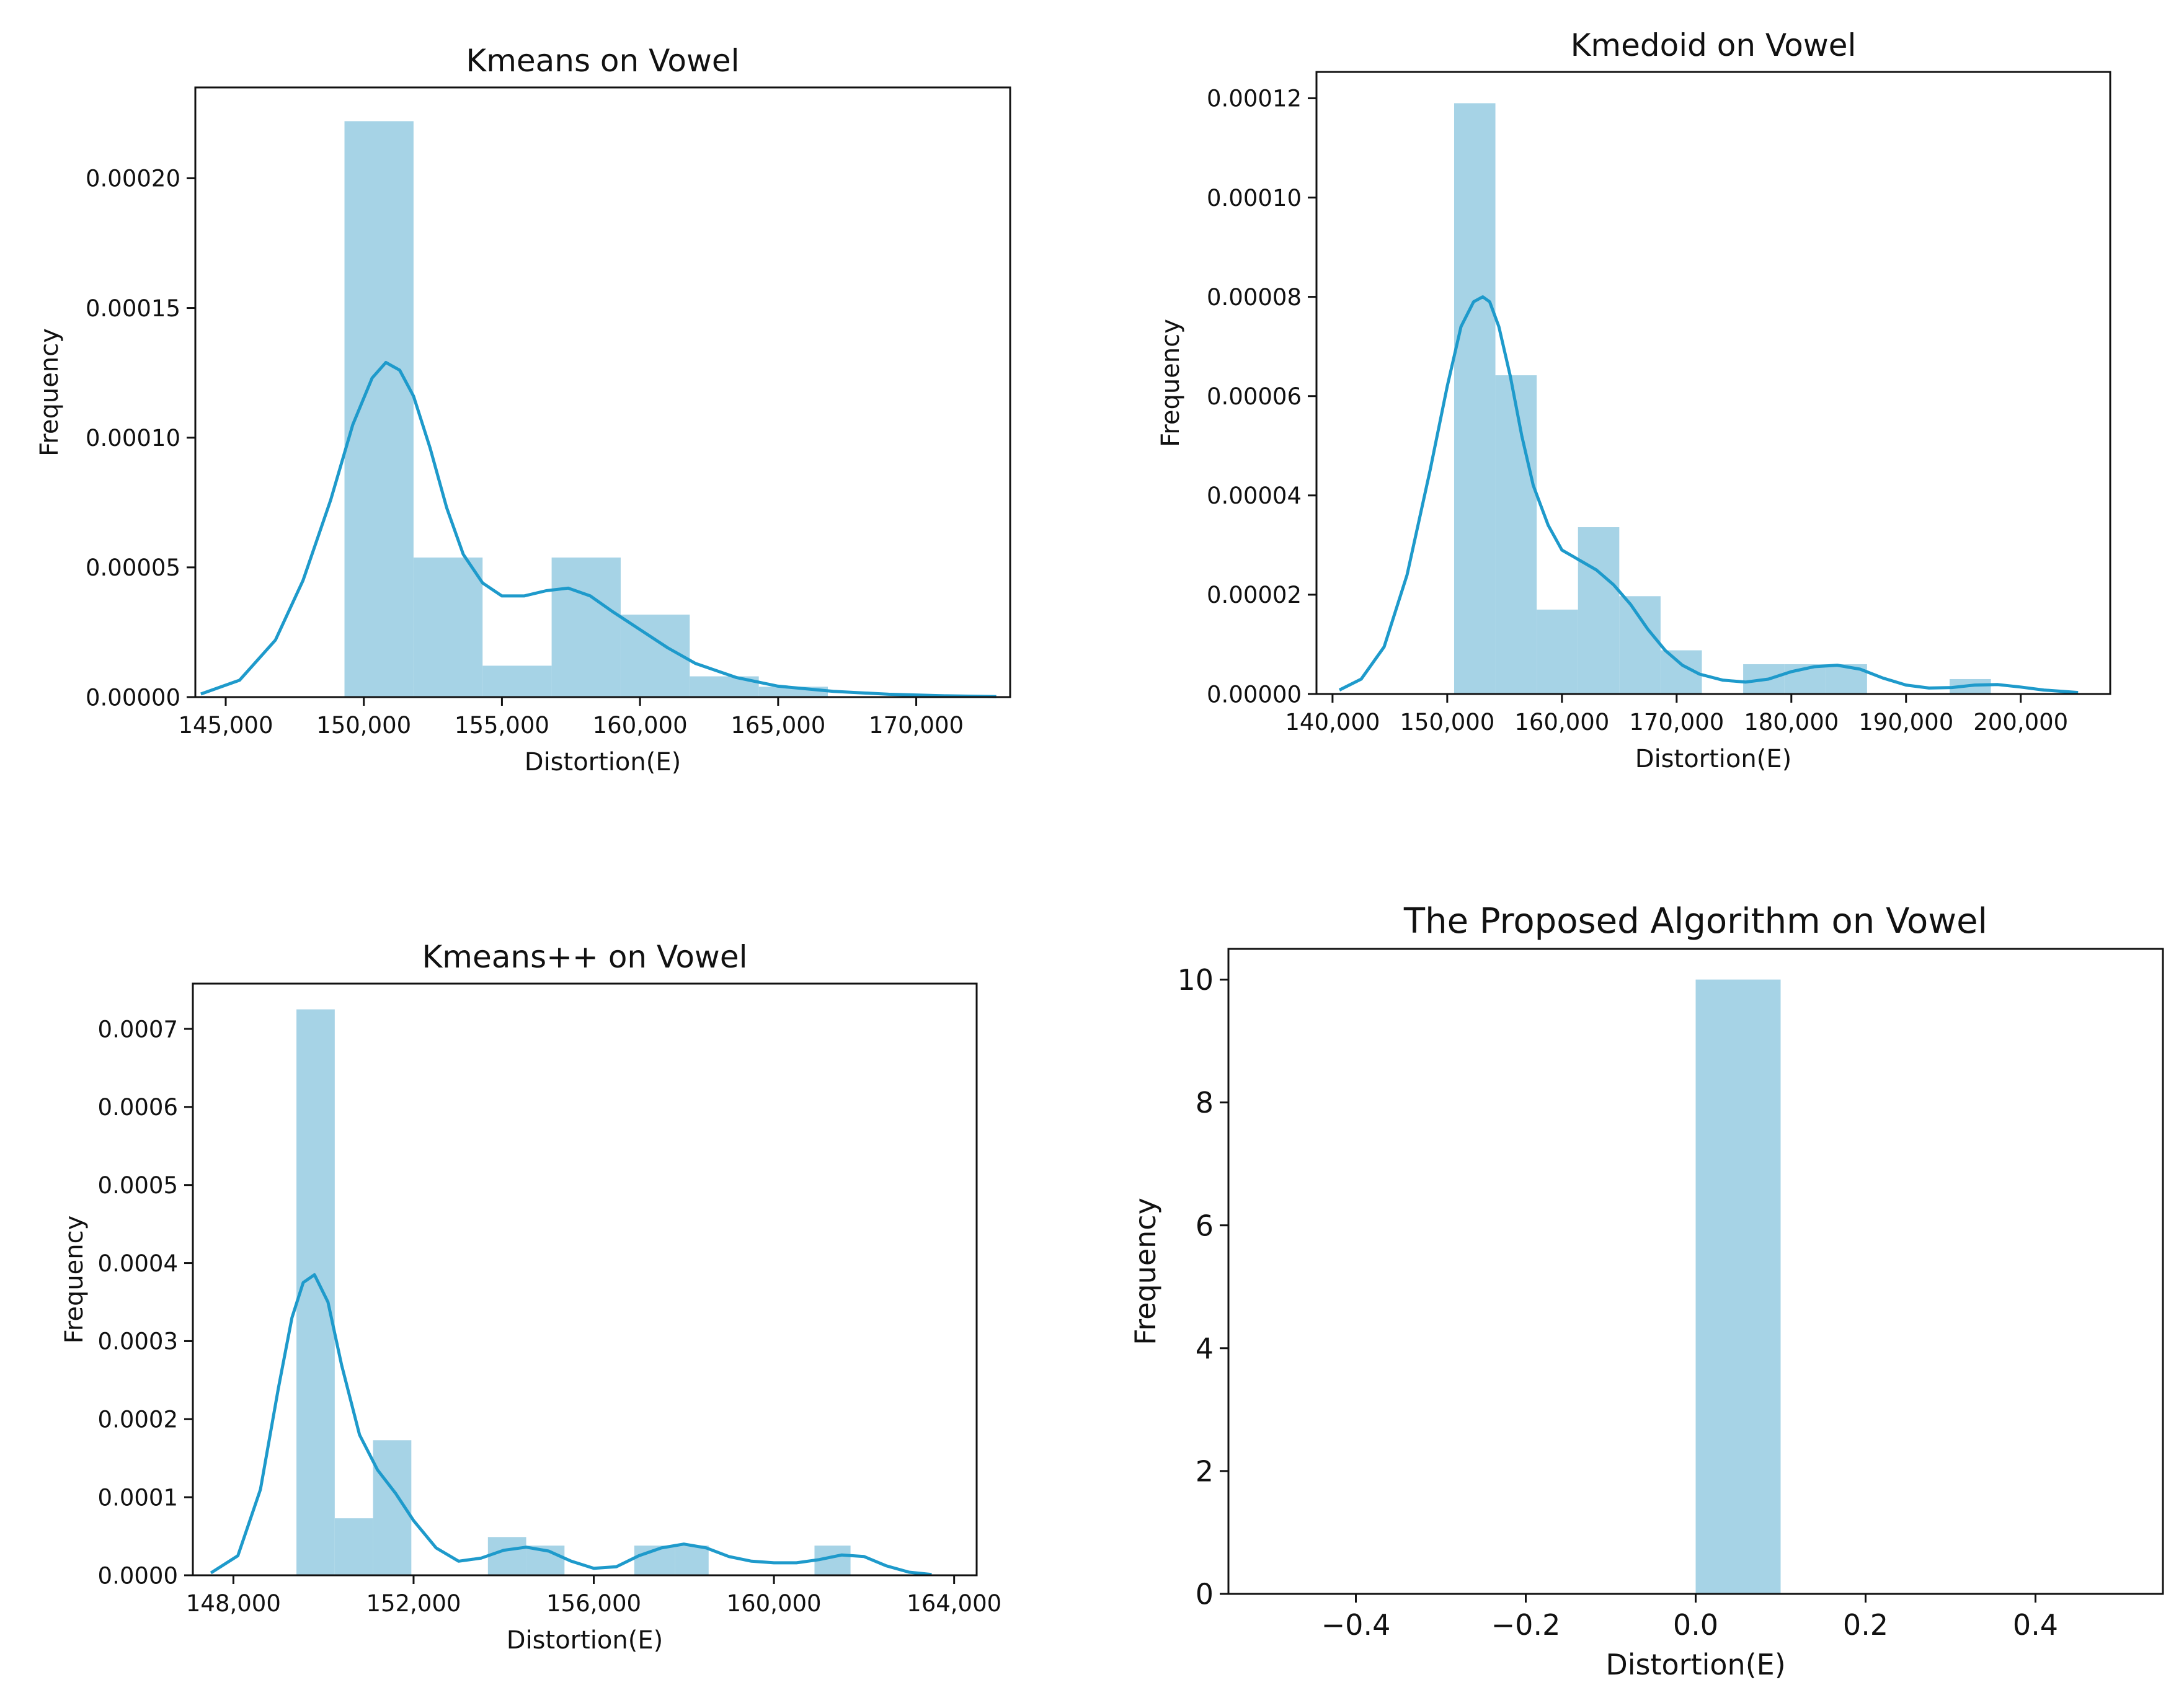  Describe the element at coordinates (2036, 1625) in the screenshot. I see `x-tick-label: 0.4` at that location.